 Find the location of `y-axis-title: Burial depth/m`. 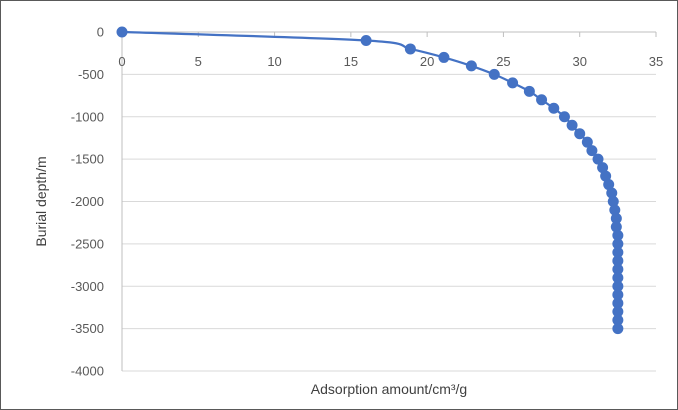

y-axis-title: Burial depth/m is located at coordinates (41, 201).